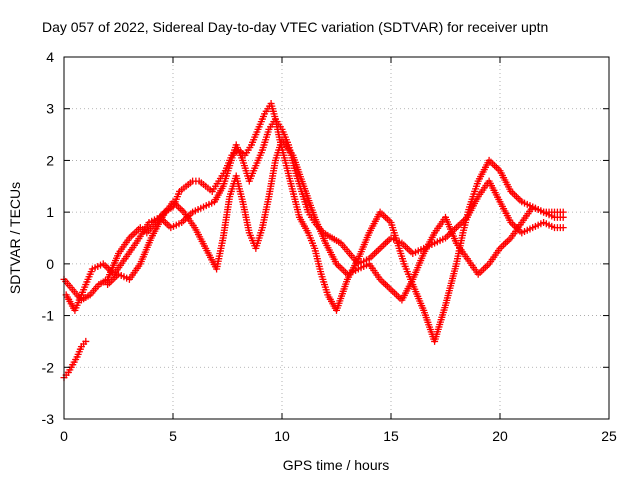 The image size is (640, 480). What do you see at coordinates (48, 367) in the screenshot?
I see `y-tick-label: -2` at bounding box center [48, 367].